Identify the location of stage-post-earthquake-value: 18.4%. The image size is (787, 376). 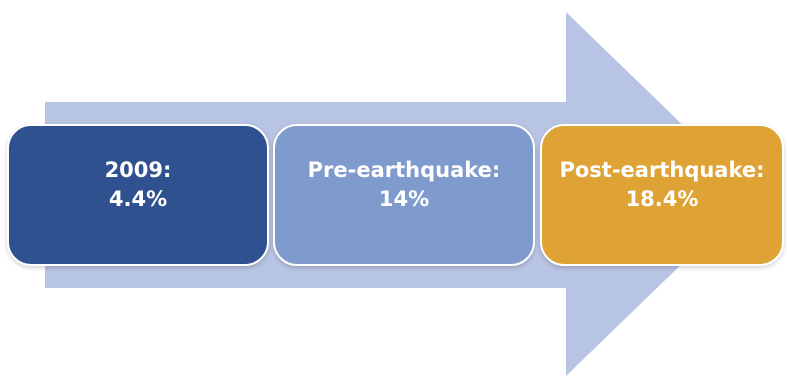
(662, 199).